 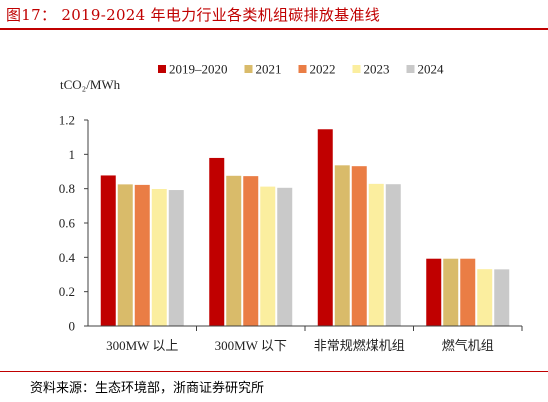 What do you see at coordinates (67, 291) in the screenshot?
I see `y-tick-label: 0.2` at bounding box center [67, 291].